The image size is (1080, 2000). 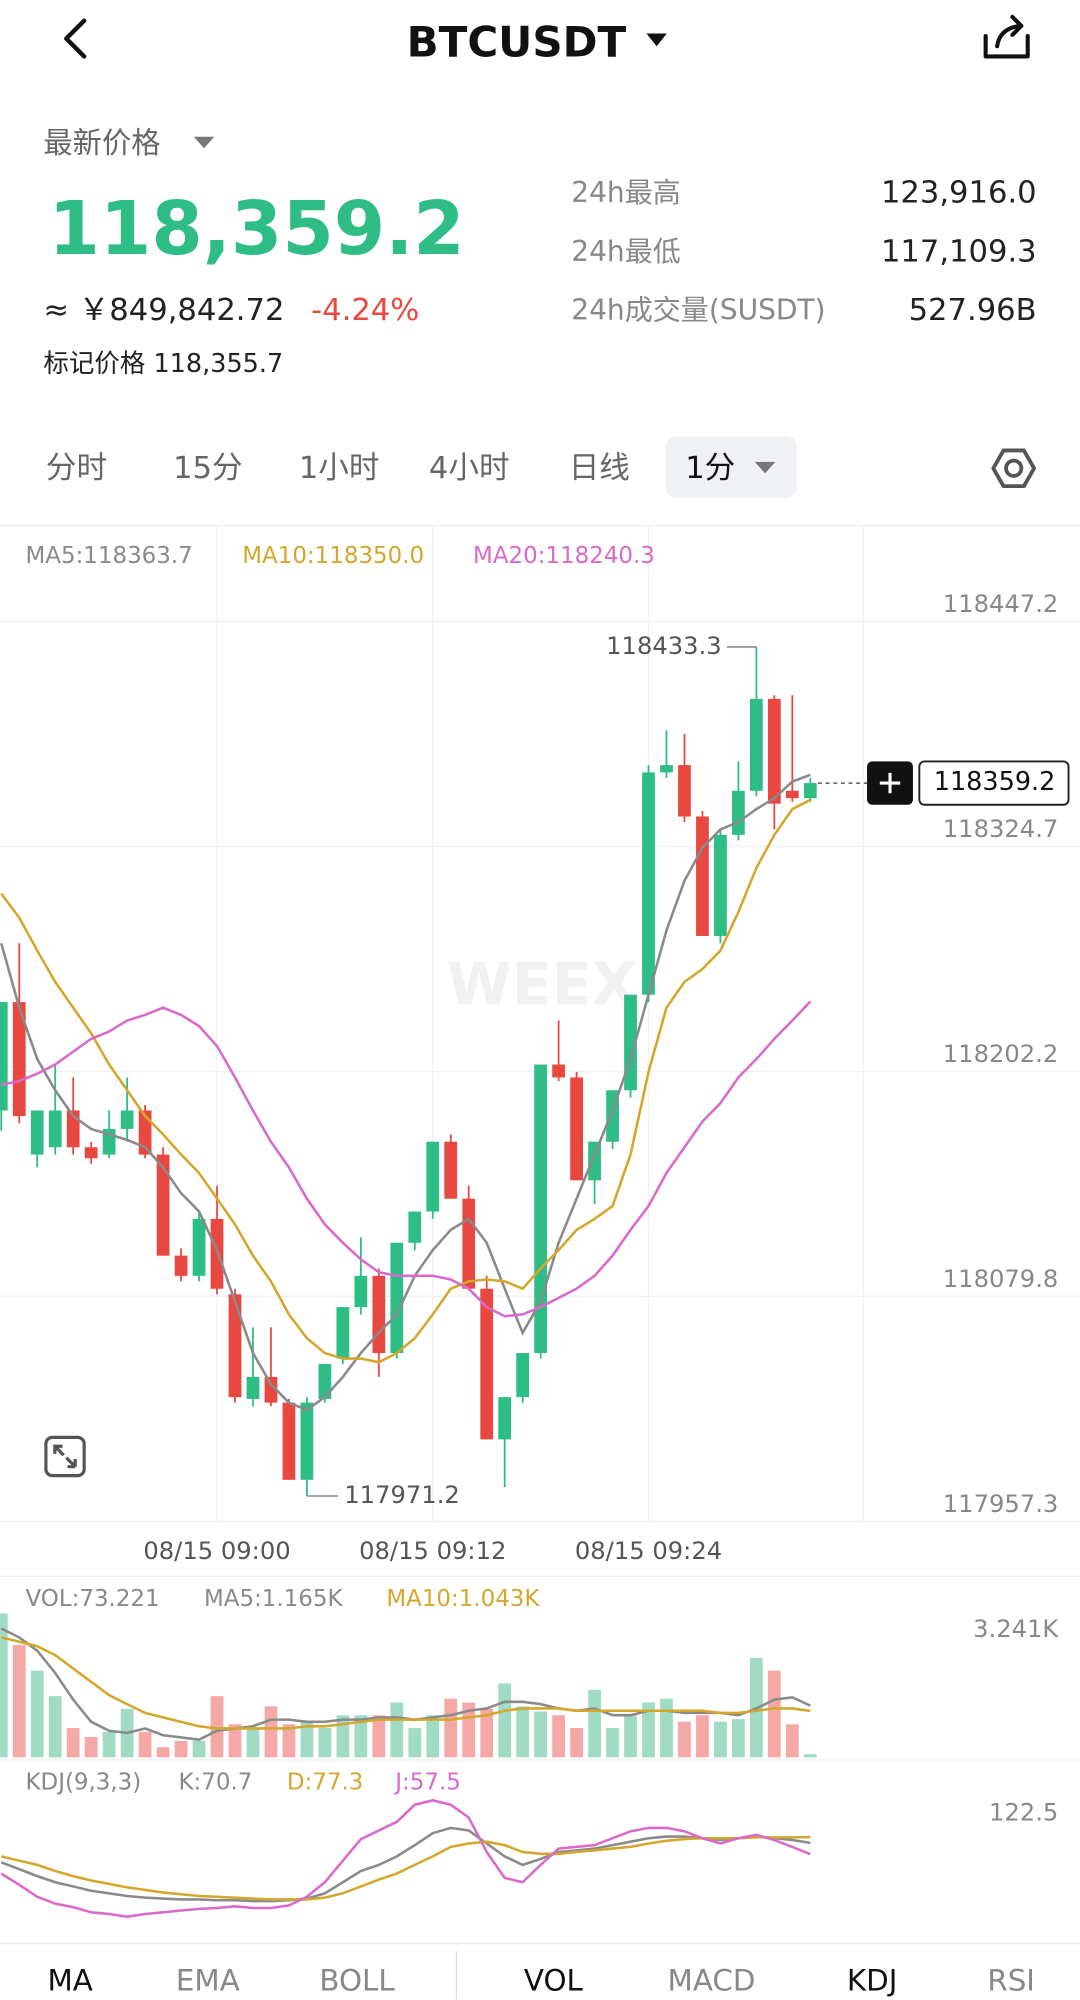 What do you see at coordinates (365, 310) in the screenshot?
I see `change-percent: -4.24%` at bounding box center [365, 310].